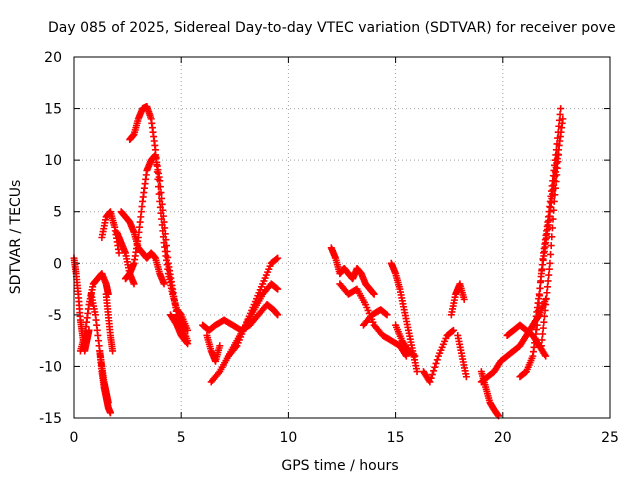 The image size is (640, 480). I want to click on y-tick-label: 5, so click(57, 213).